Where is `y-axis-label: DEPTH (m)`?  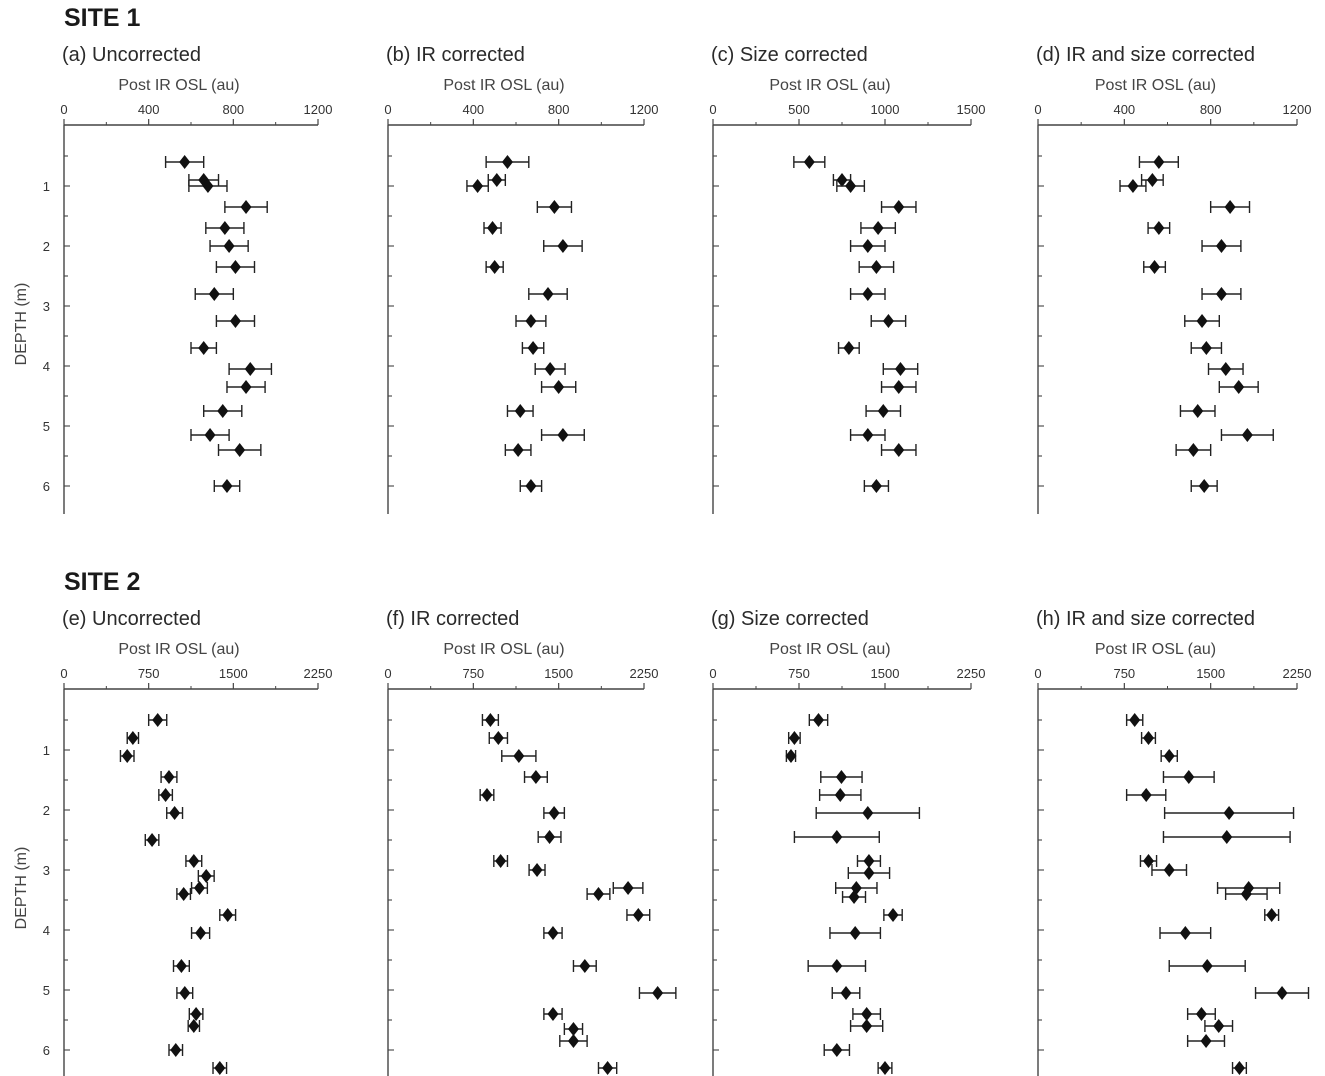 y-axis-label: DEPTH (m) is located at coordinates (21, 888).